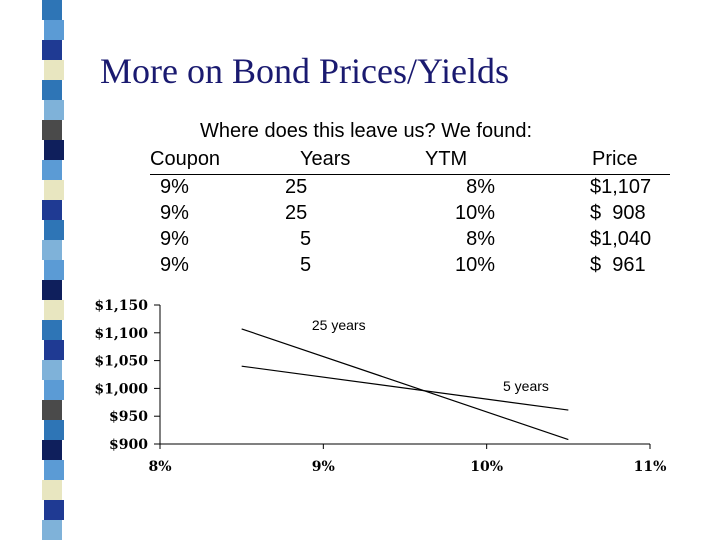  I want to click on header-coupon: Coupon, so click(185, 159).